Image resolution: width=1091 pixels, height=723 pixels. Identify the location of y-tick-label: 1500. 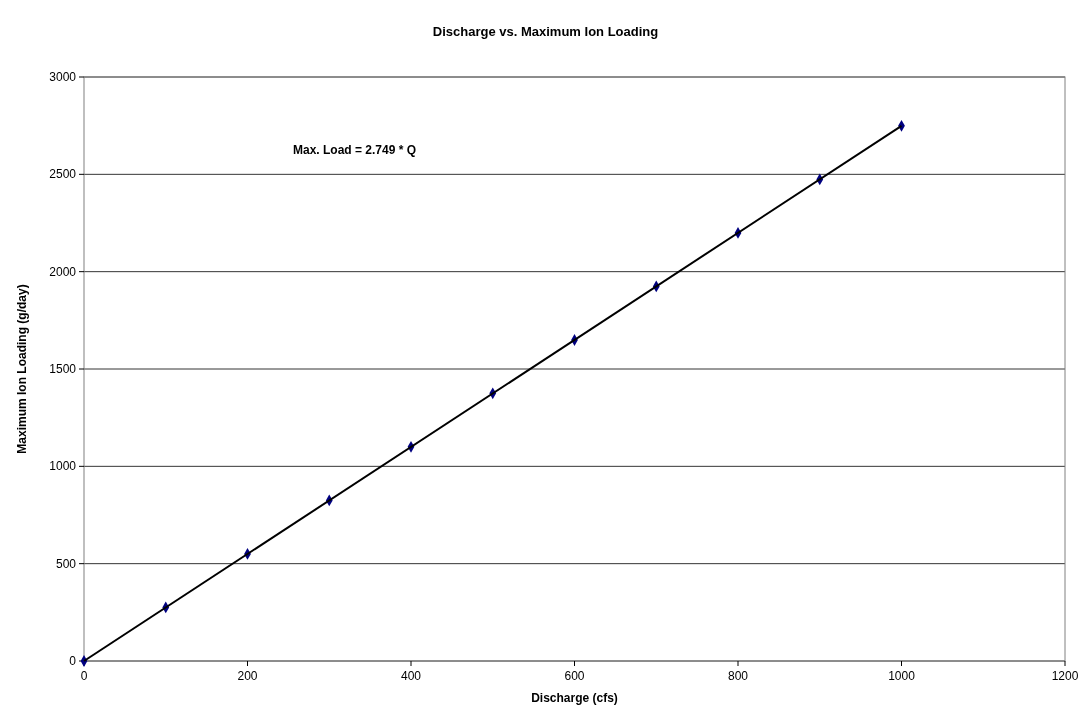
(63, 369).